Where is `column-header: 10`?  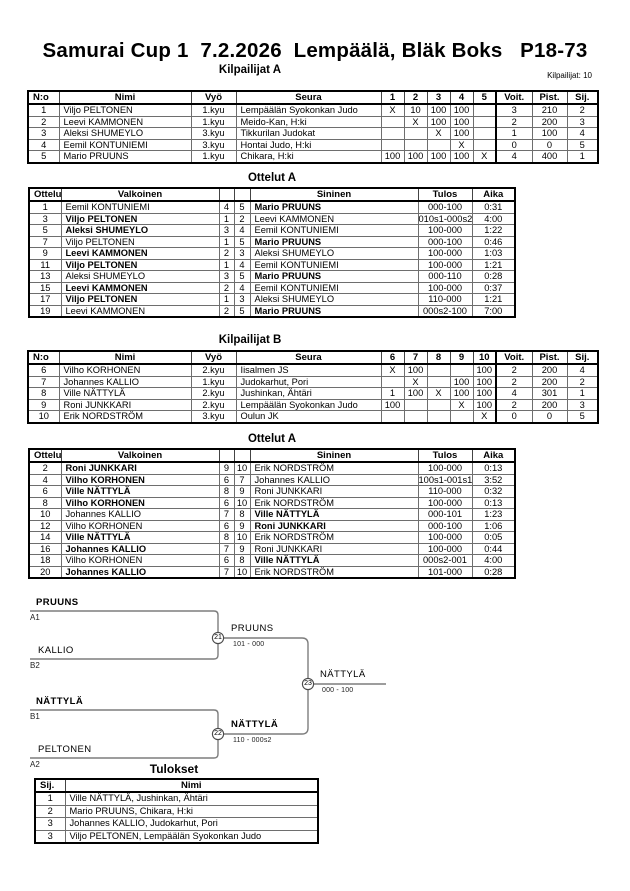 column-header: 10 is located at coordinates (484, 357).